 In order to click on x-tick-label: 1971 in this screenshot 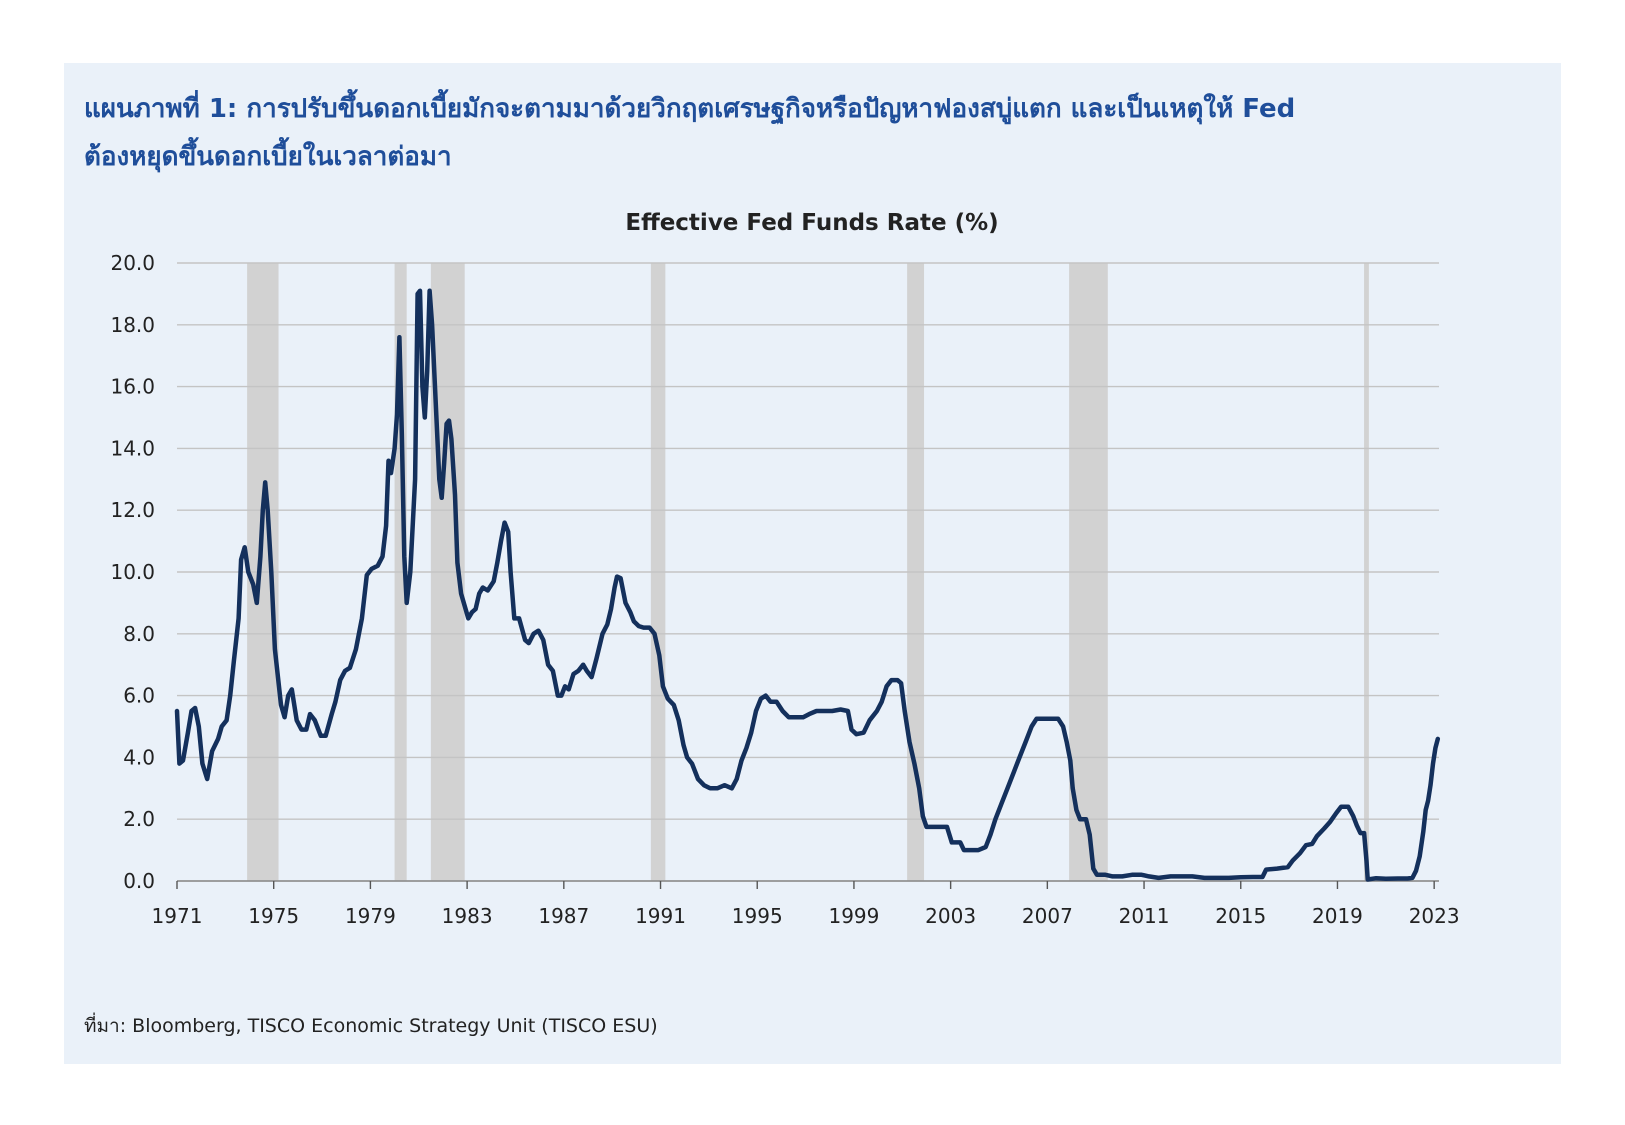, I will do `click(177, 916)`.